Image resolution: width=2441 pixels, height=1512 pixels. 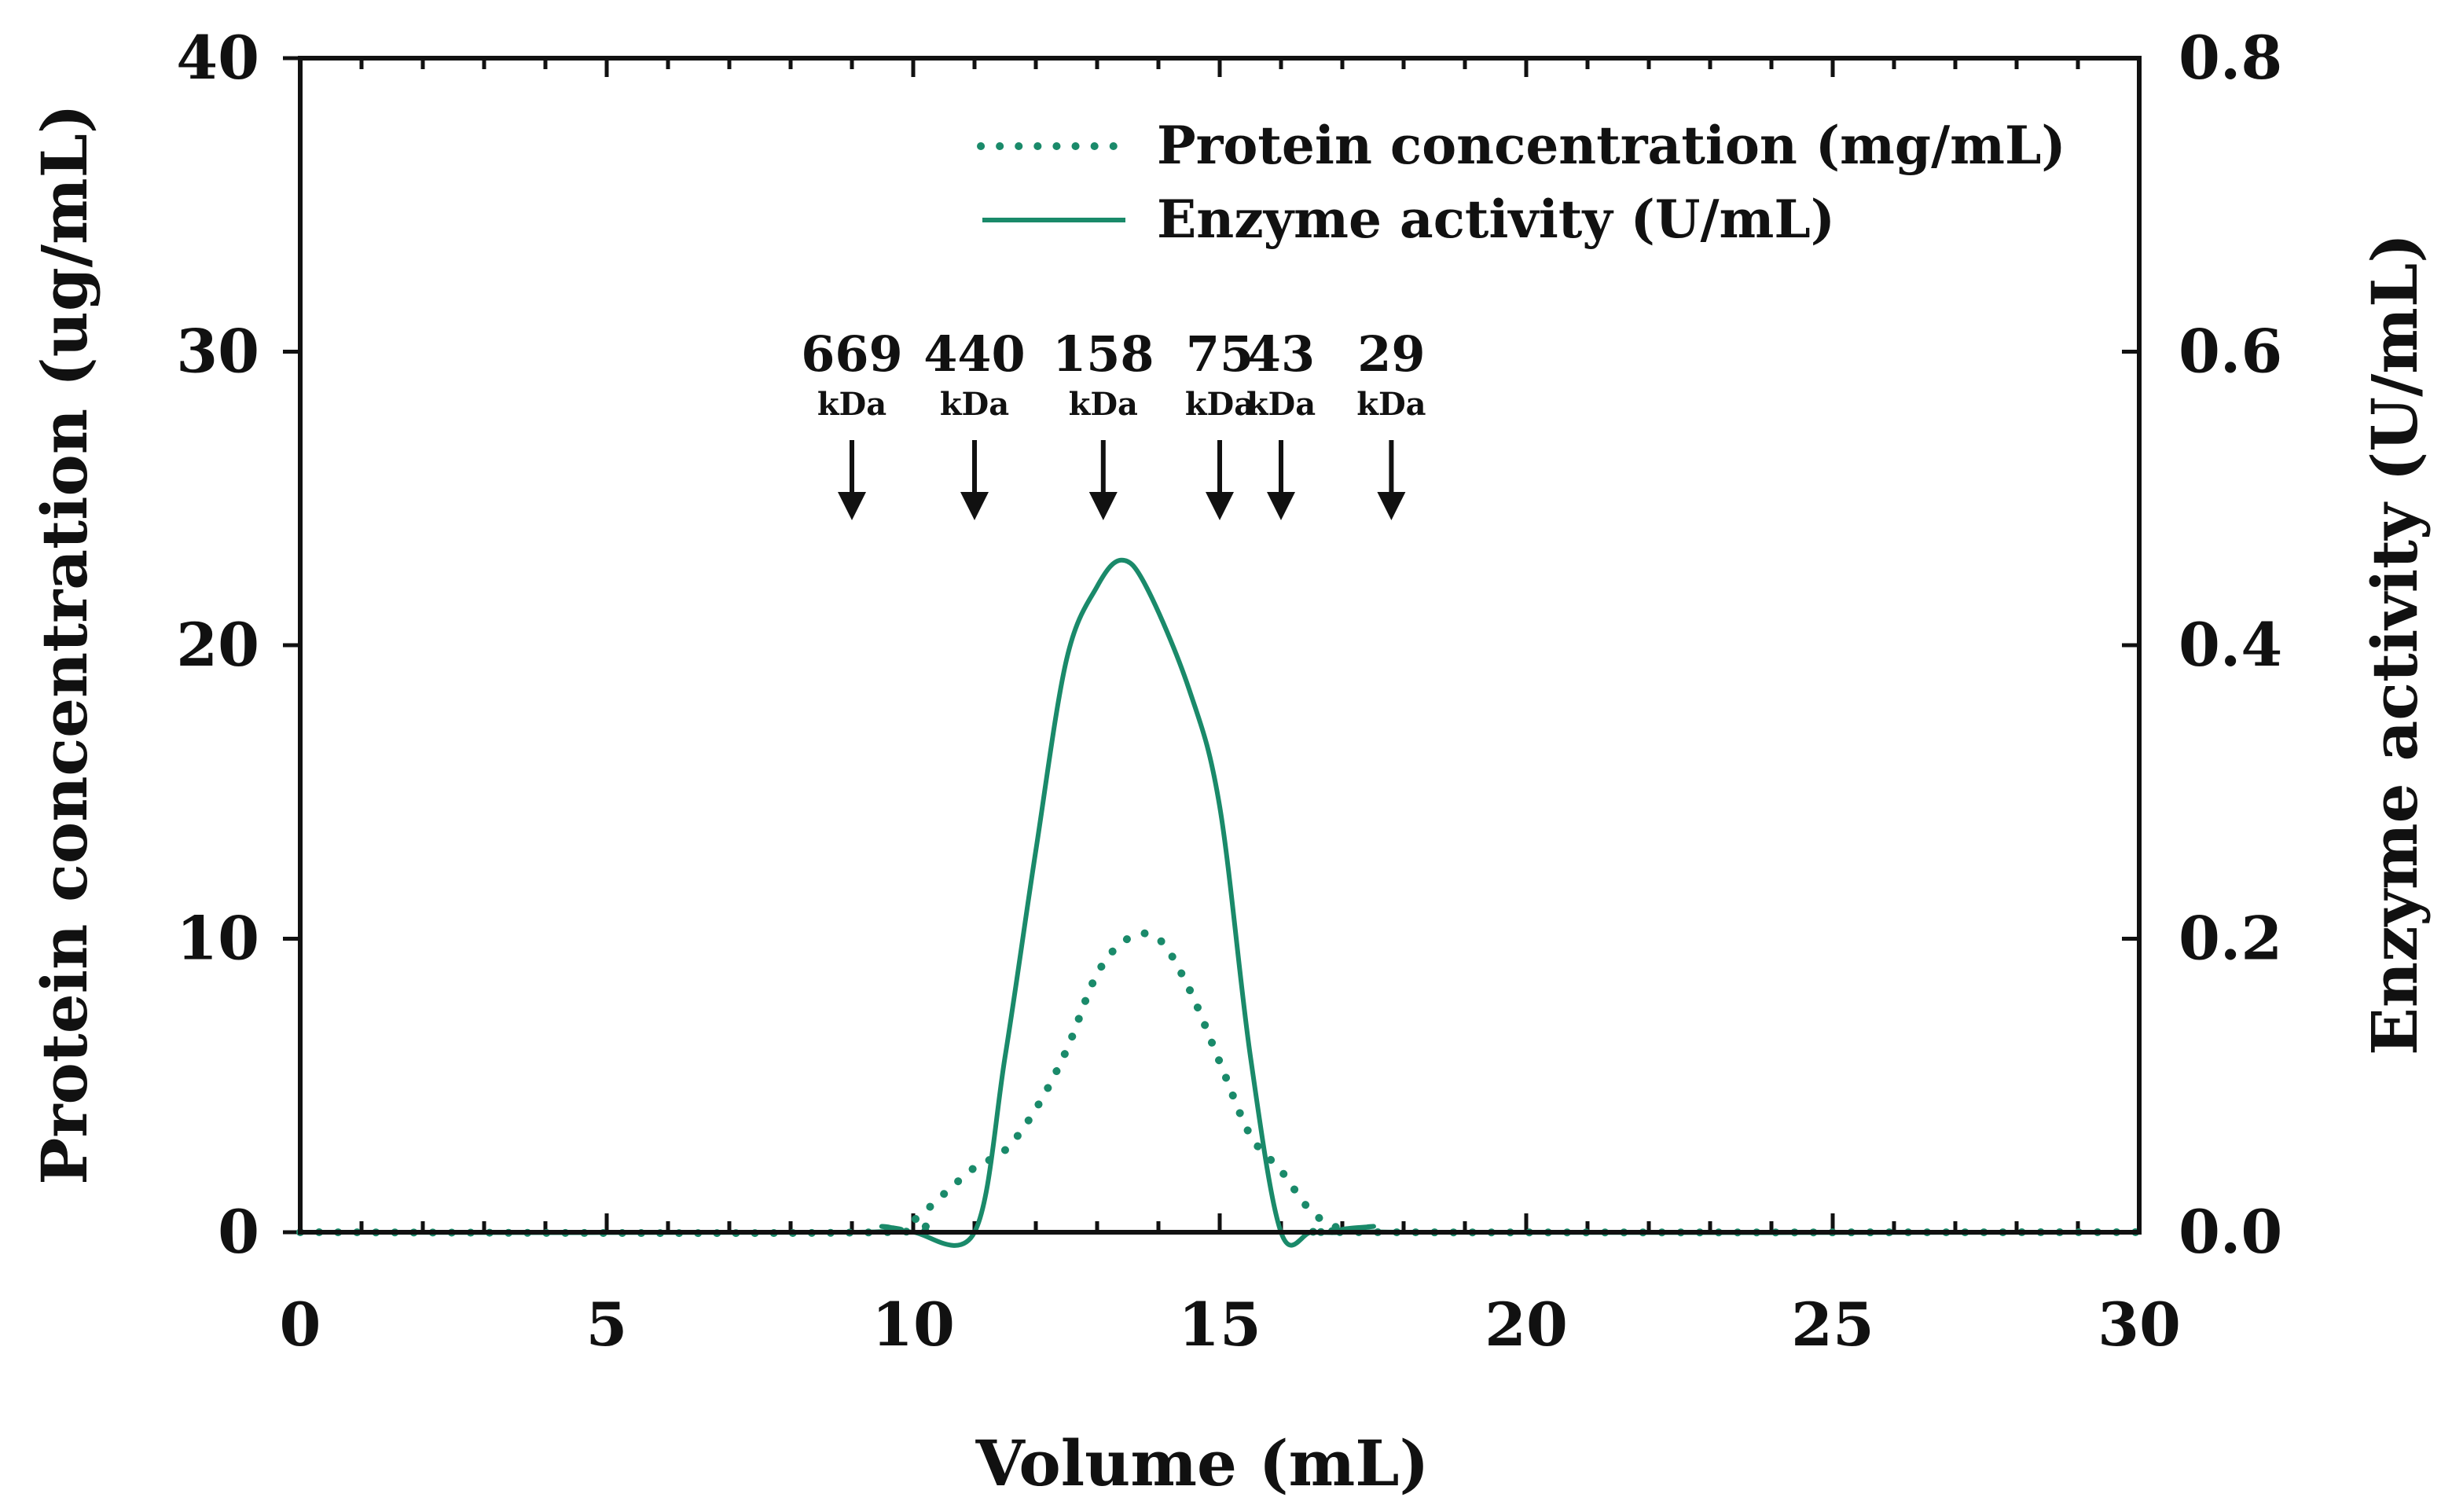 I want to click on marker-value-label: 158, so click(x=1103, y=354).